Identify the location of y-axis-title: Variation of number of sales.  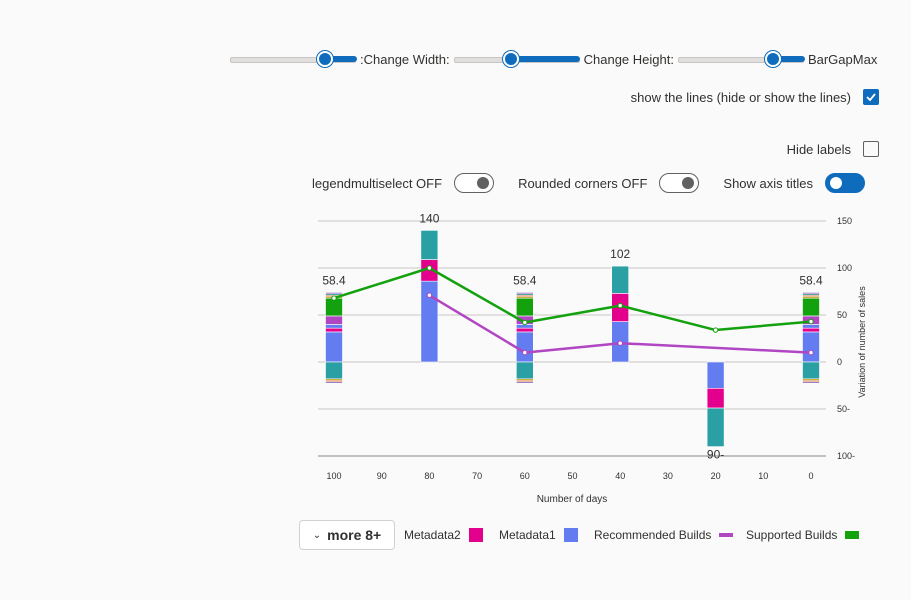
(862, 342).